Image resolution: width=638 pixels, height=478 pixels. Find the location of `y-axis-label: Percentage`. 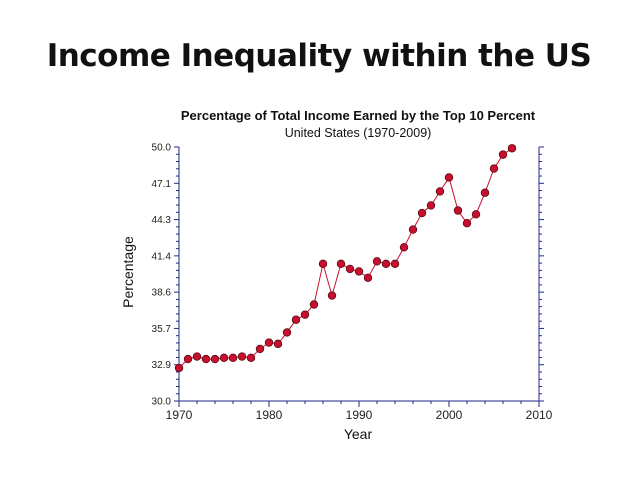

y-axis-label: Percentage is located at coordinates (128, 272).